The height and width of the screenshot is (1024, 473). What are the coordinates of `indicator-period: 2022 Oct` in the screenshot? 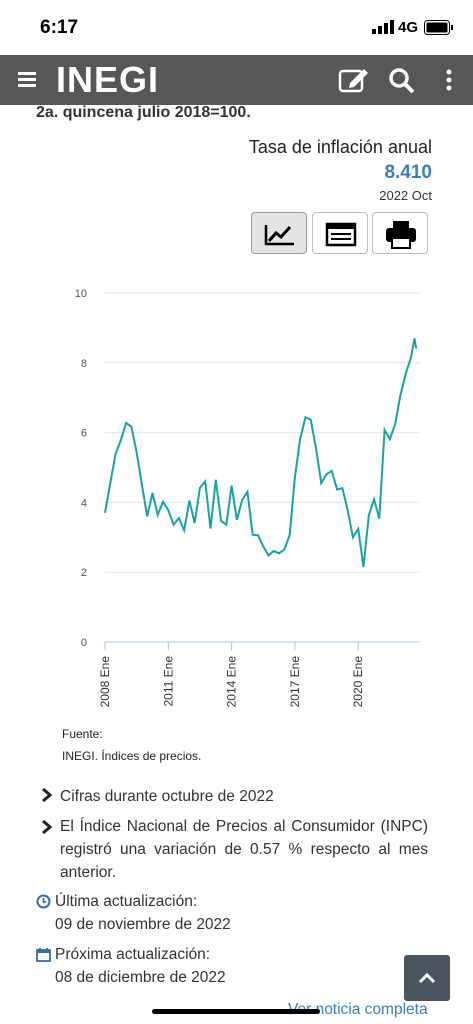 It's located at (405, 195).